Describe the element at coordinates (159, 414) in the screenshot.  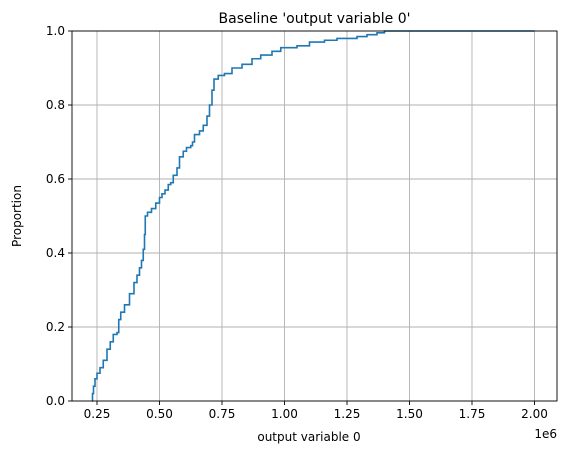
I see `x-tick-label: 0.50` at that location.